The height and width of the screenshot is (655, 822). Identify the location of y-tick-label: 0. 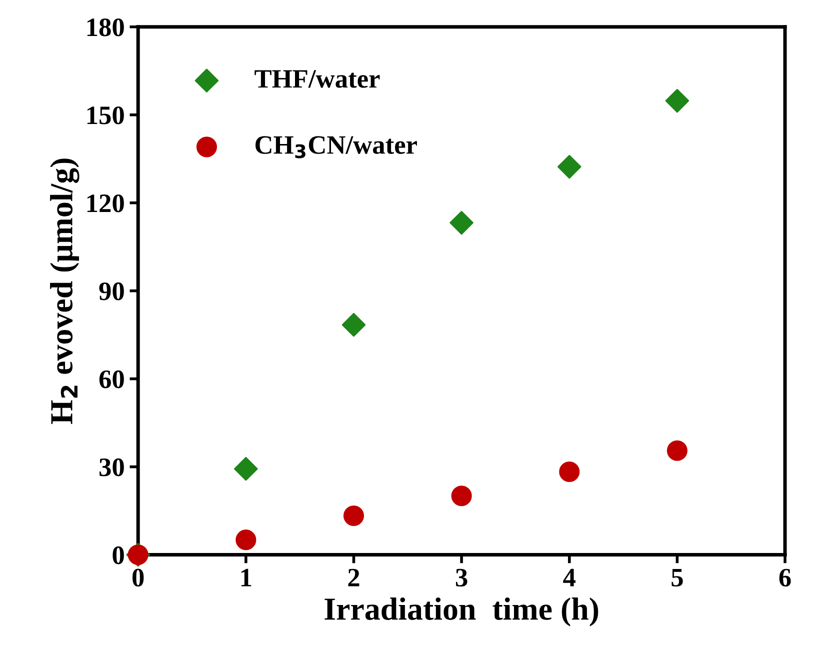
(118, 555).